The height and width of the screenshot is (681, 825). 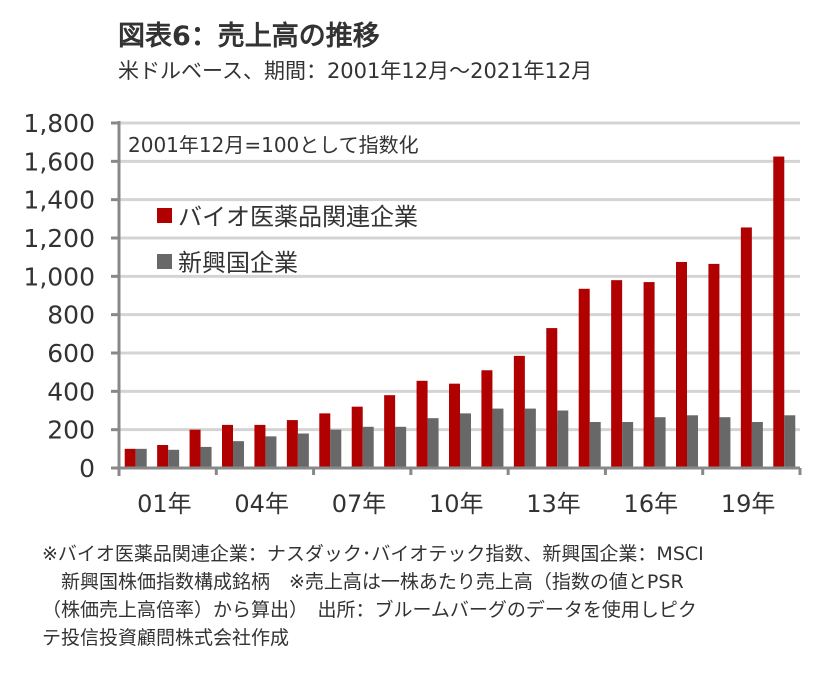 I want to click on legend-swatch-em, so click(x=164, y=261).